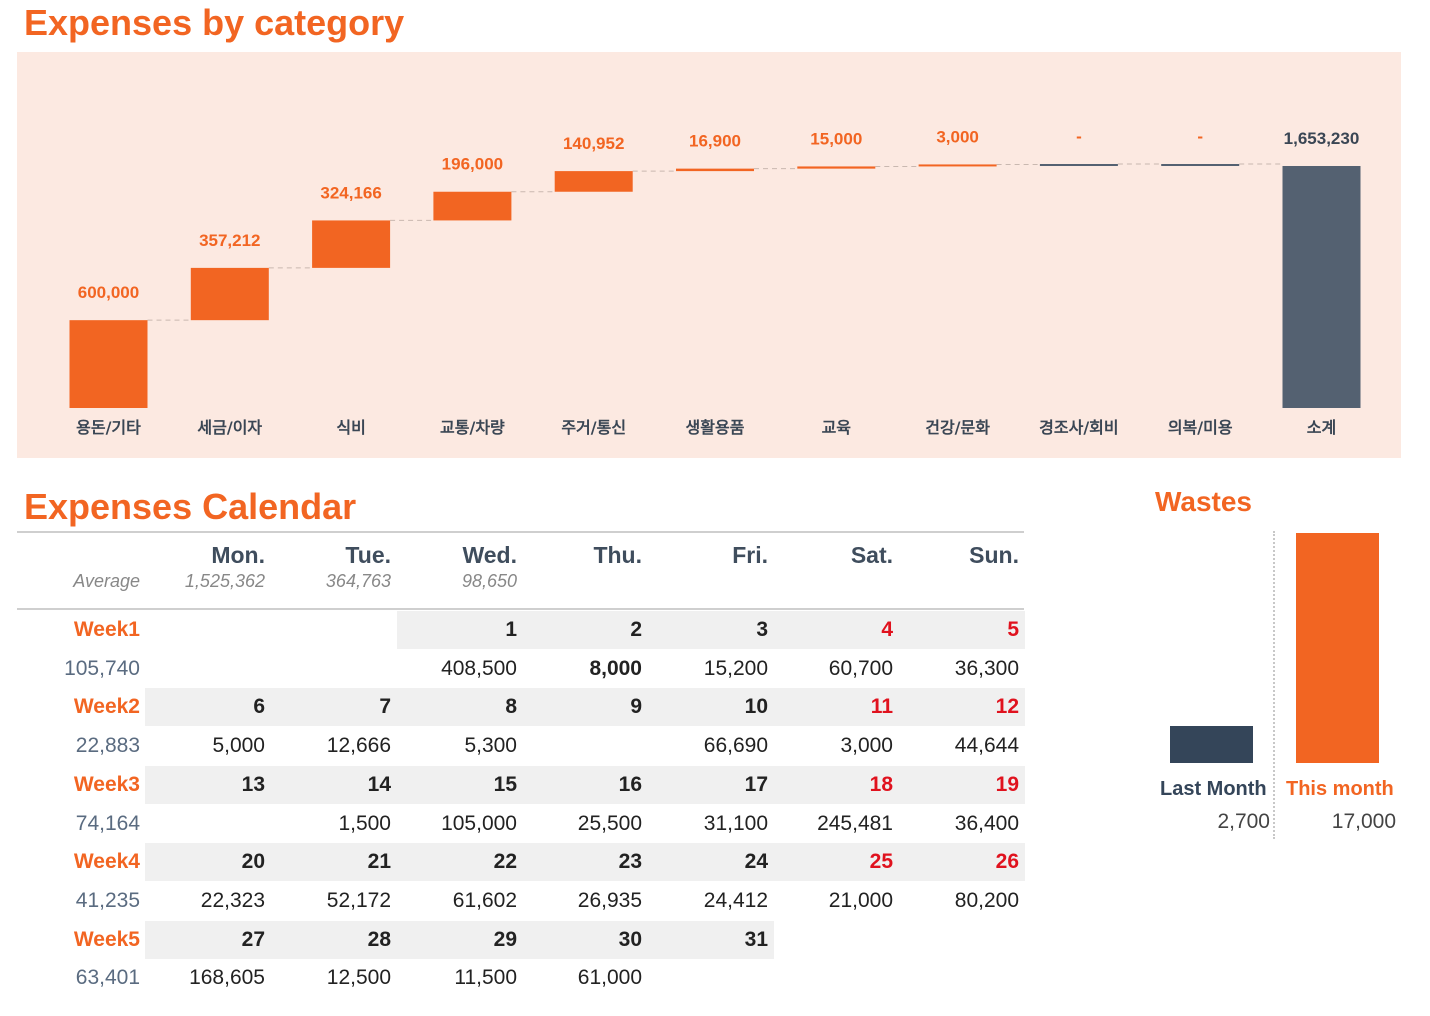 The height and width of the screenshot is (1016, 1430). What do you see at coordinates (358, 746) in the screenshot?
I see `daily-amount: 12,666` at bounding box center [358, 746].